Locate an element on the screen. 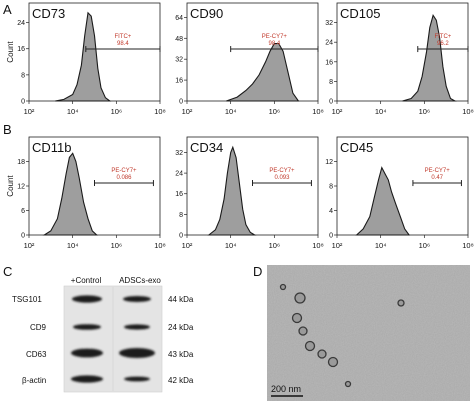 This screenshot has width=474, height=405. panel-letter-d: D is located at coordinates (257, 271).